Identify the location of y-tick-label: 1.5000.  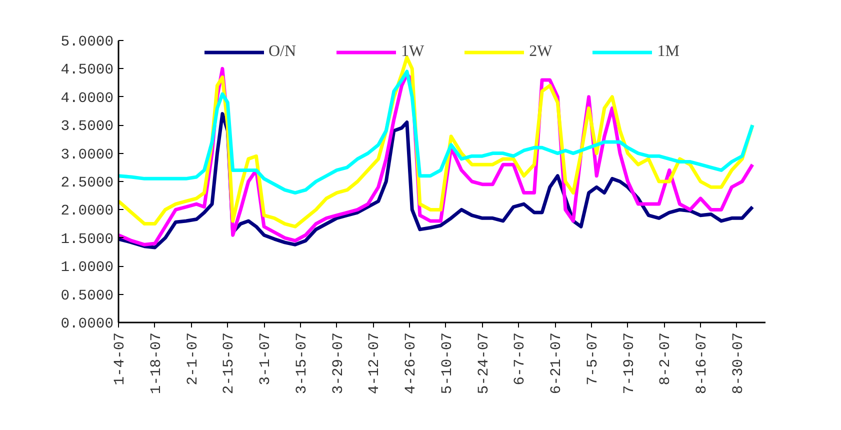
(87, 240).